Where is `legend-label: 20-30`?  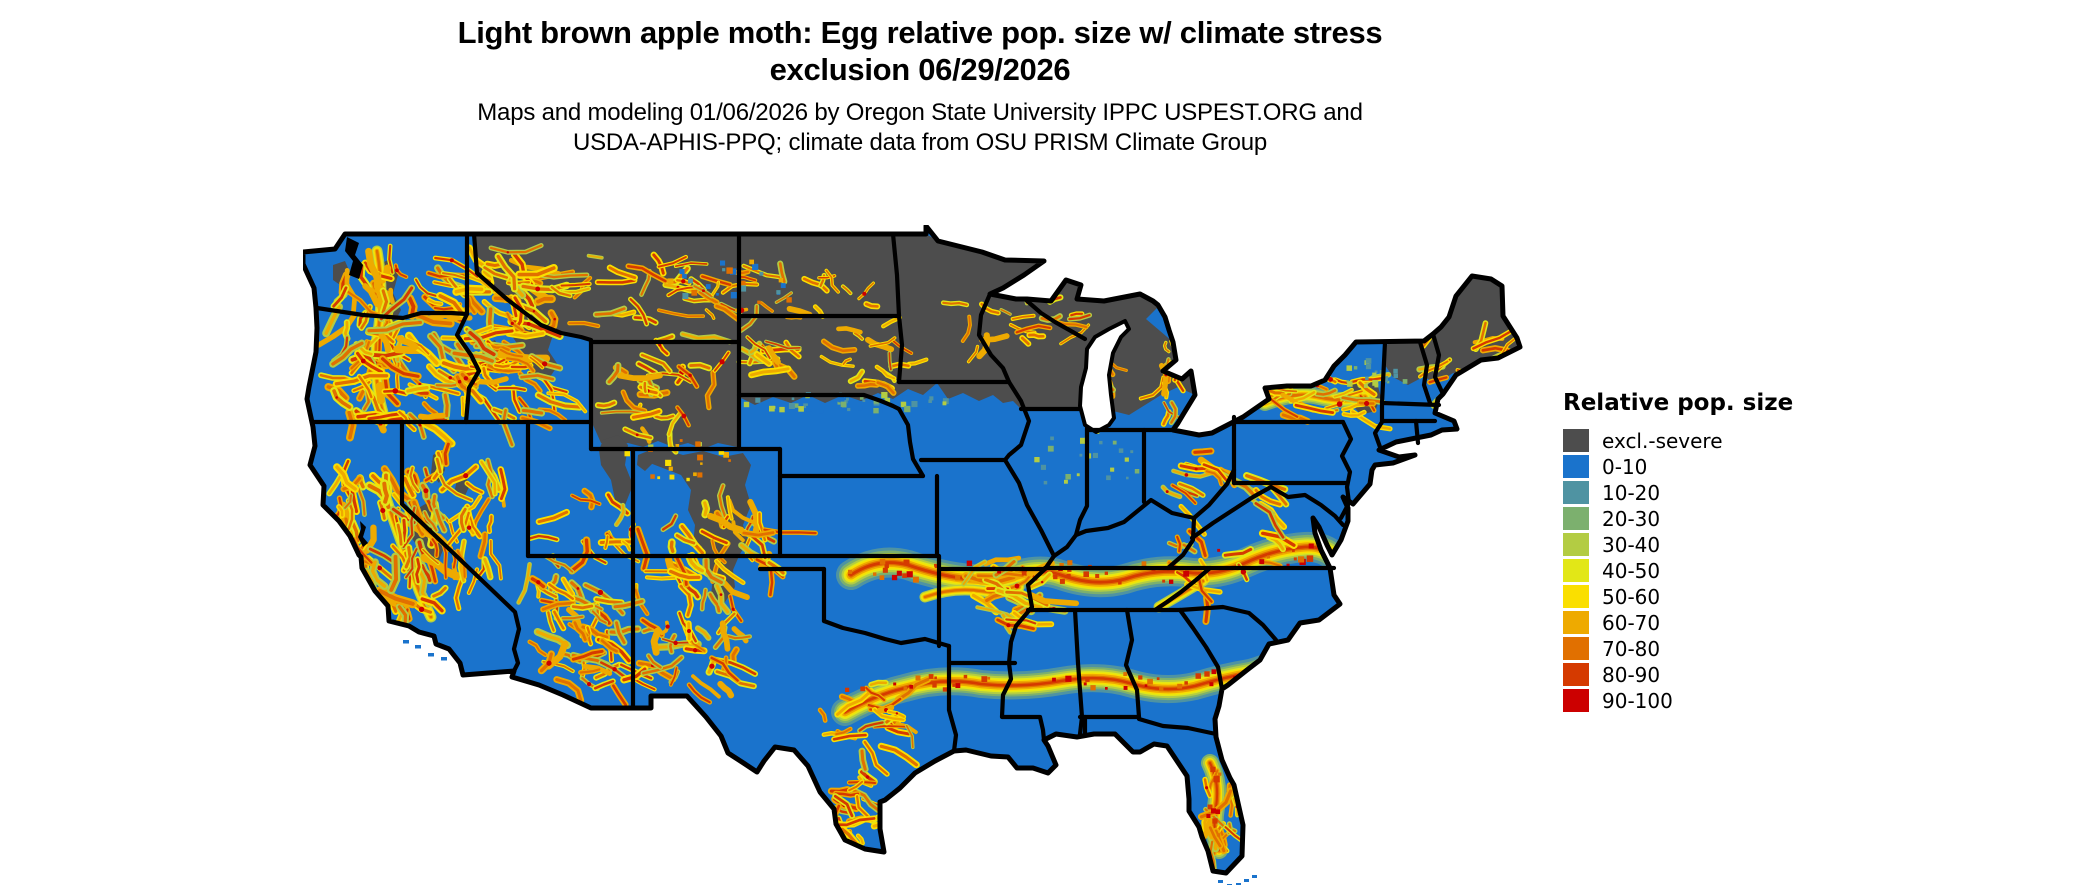 legend-label: 20-30 is located at coordinates (1631, 518).